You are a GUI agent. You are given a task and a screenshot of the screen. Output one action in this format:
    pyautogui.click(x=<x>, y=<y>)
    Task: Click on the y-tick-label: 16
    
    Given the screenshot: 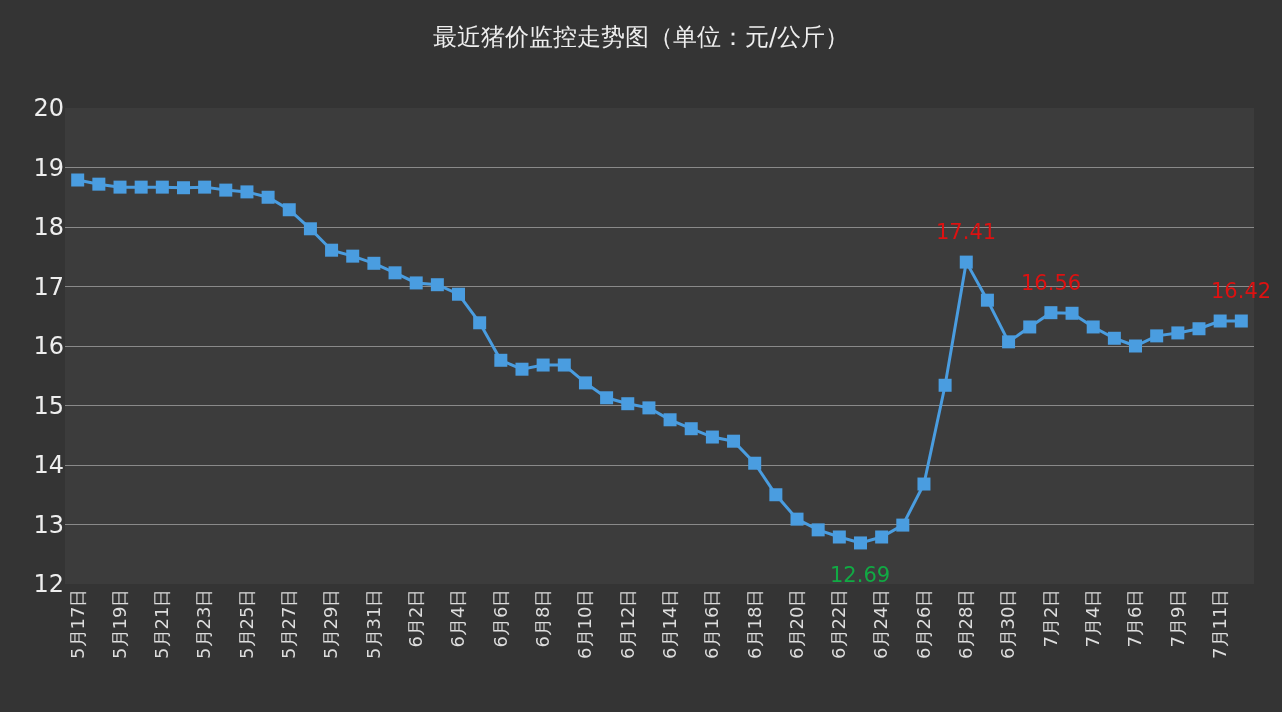 What is the action you would take?
    pyautogui.click(x=48, y=346)
    